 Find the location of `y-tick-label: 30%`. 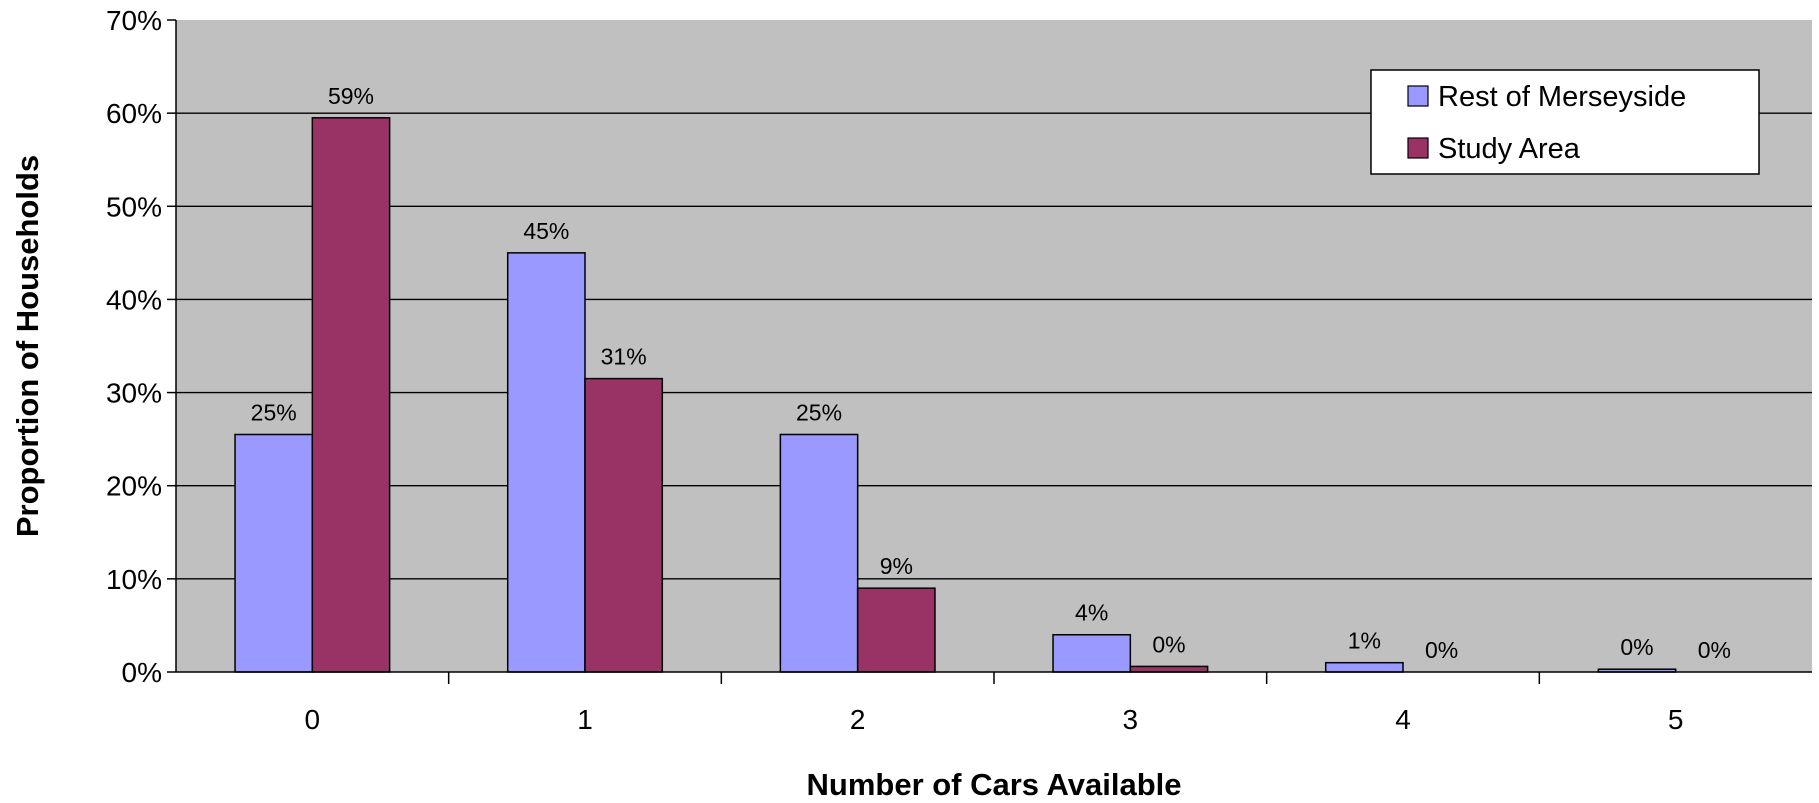

y-tick-label: 30% is located at coordinates (134, 393).